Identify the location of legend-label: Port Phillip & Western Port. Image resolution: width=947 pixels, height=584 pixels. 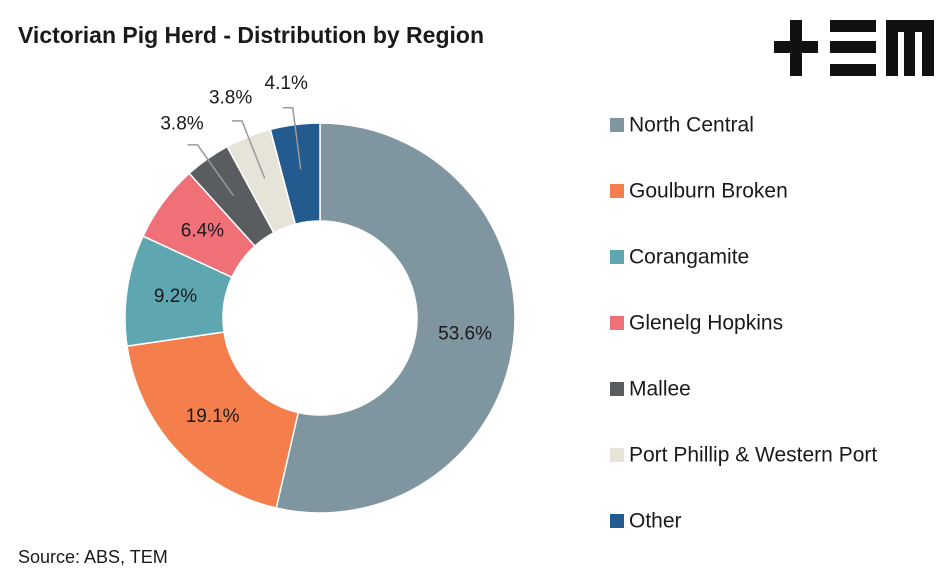
(753, 455).